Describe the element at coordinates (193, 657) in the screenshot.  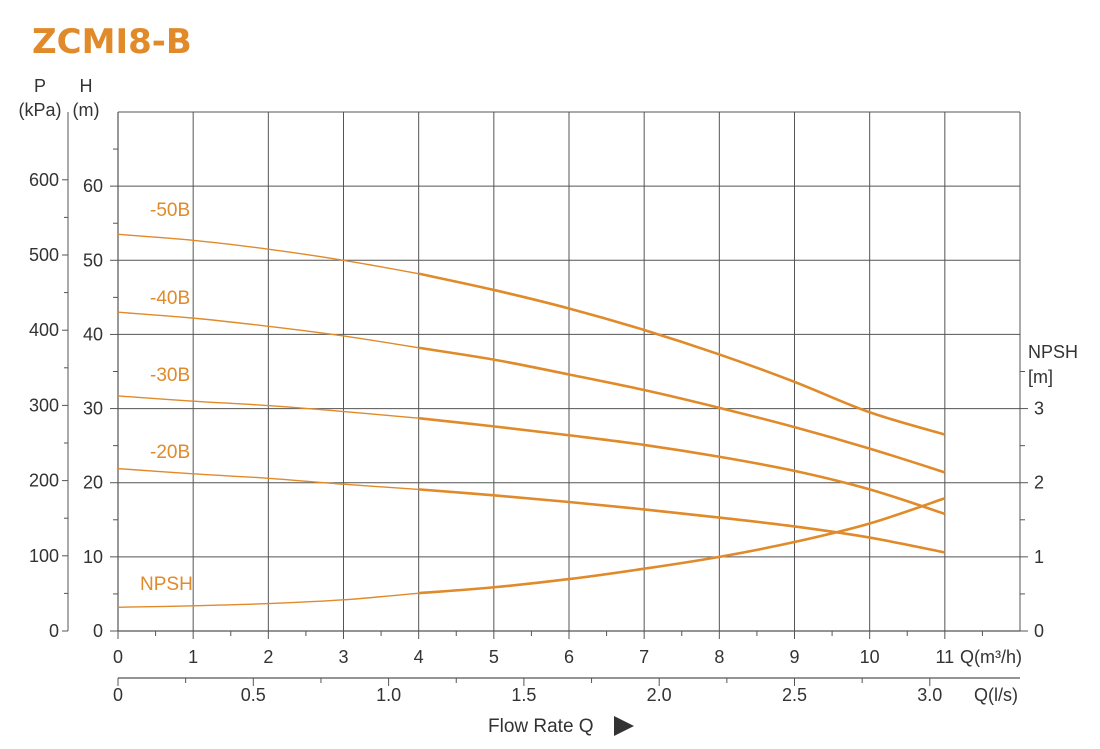
I see `x-tick-label: 1` at that location.